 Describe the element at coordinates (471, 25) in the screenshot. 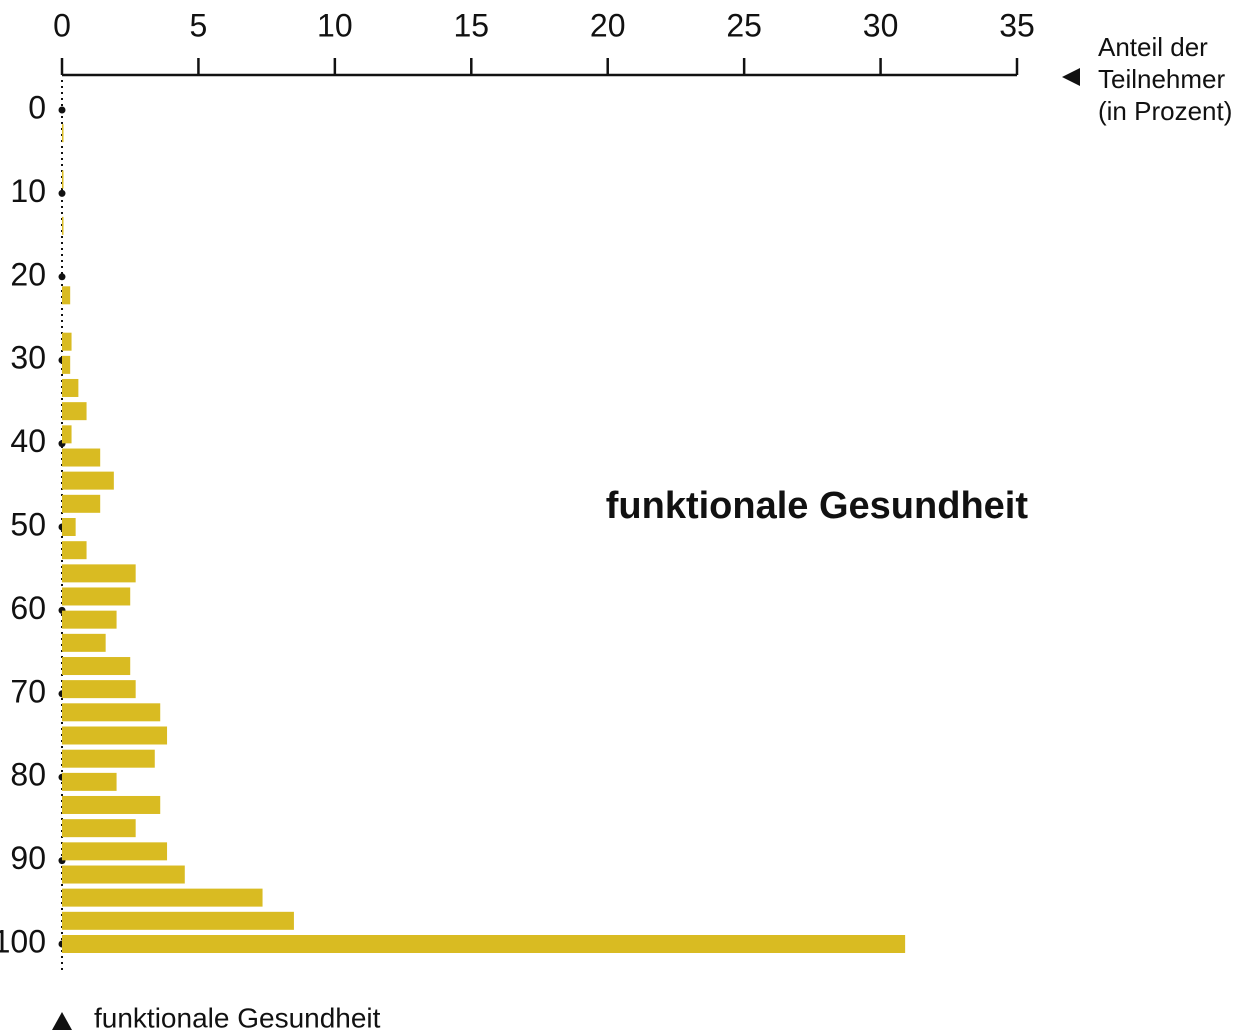

I see `x-tick-label: 15` at that location.